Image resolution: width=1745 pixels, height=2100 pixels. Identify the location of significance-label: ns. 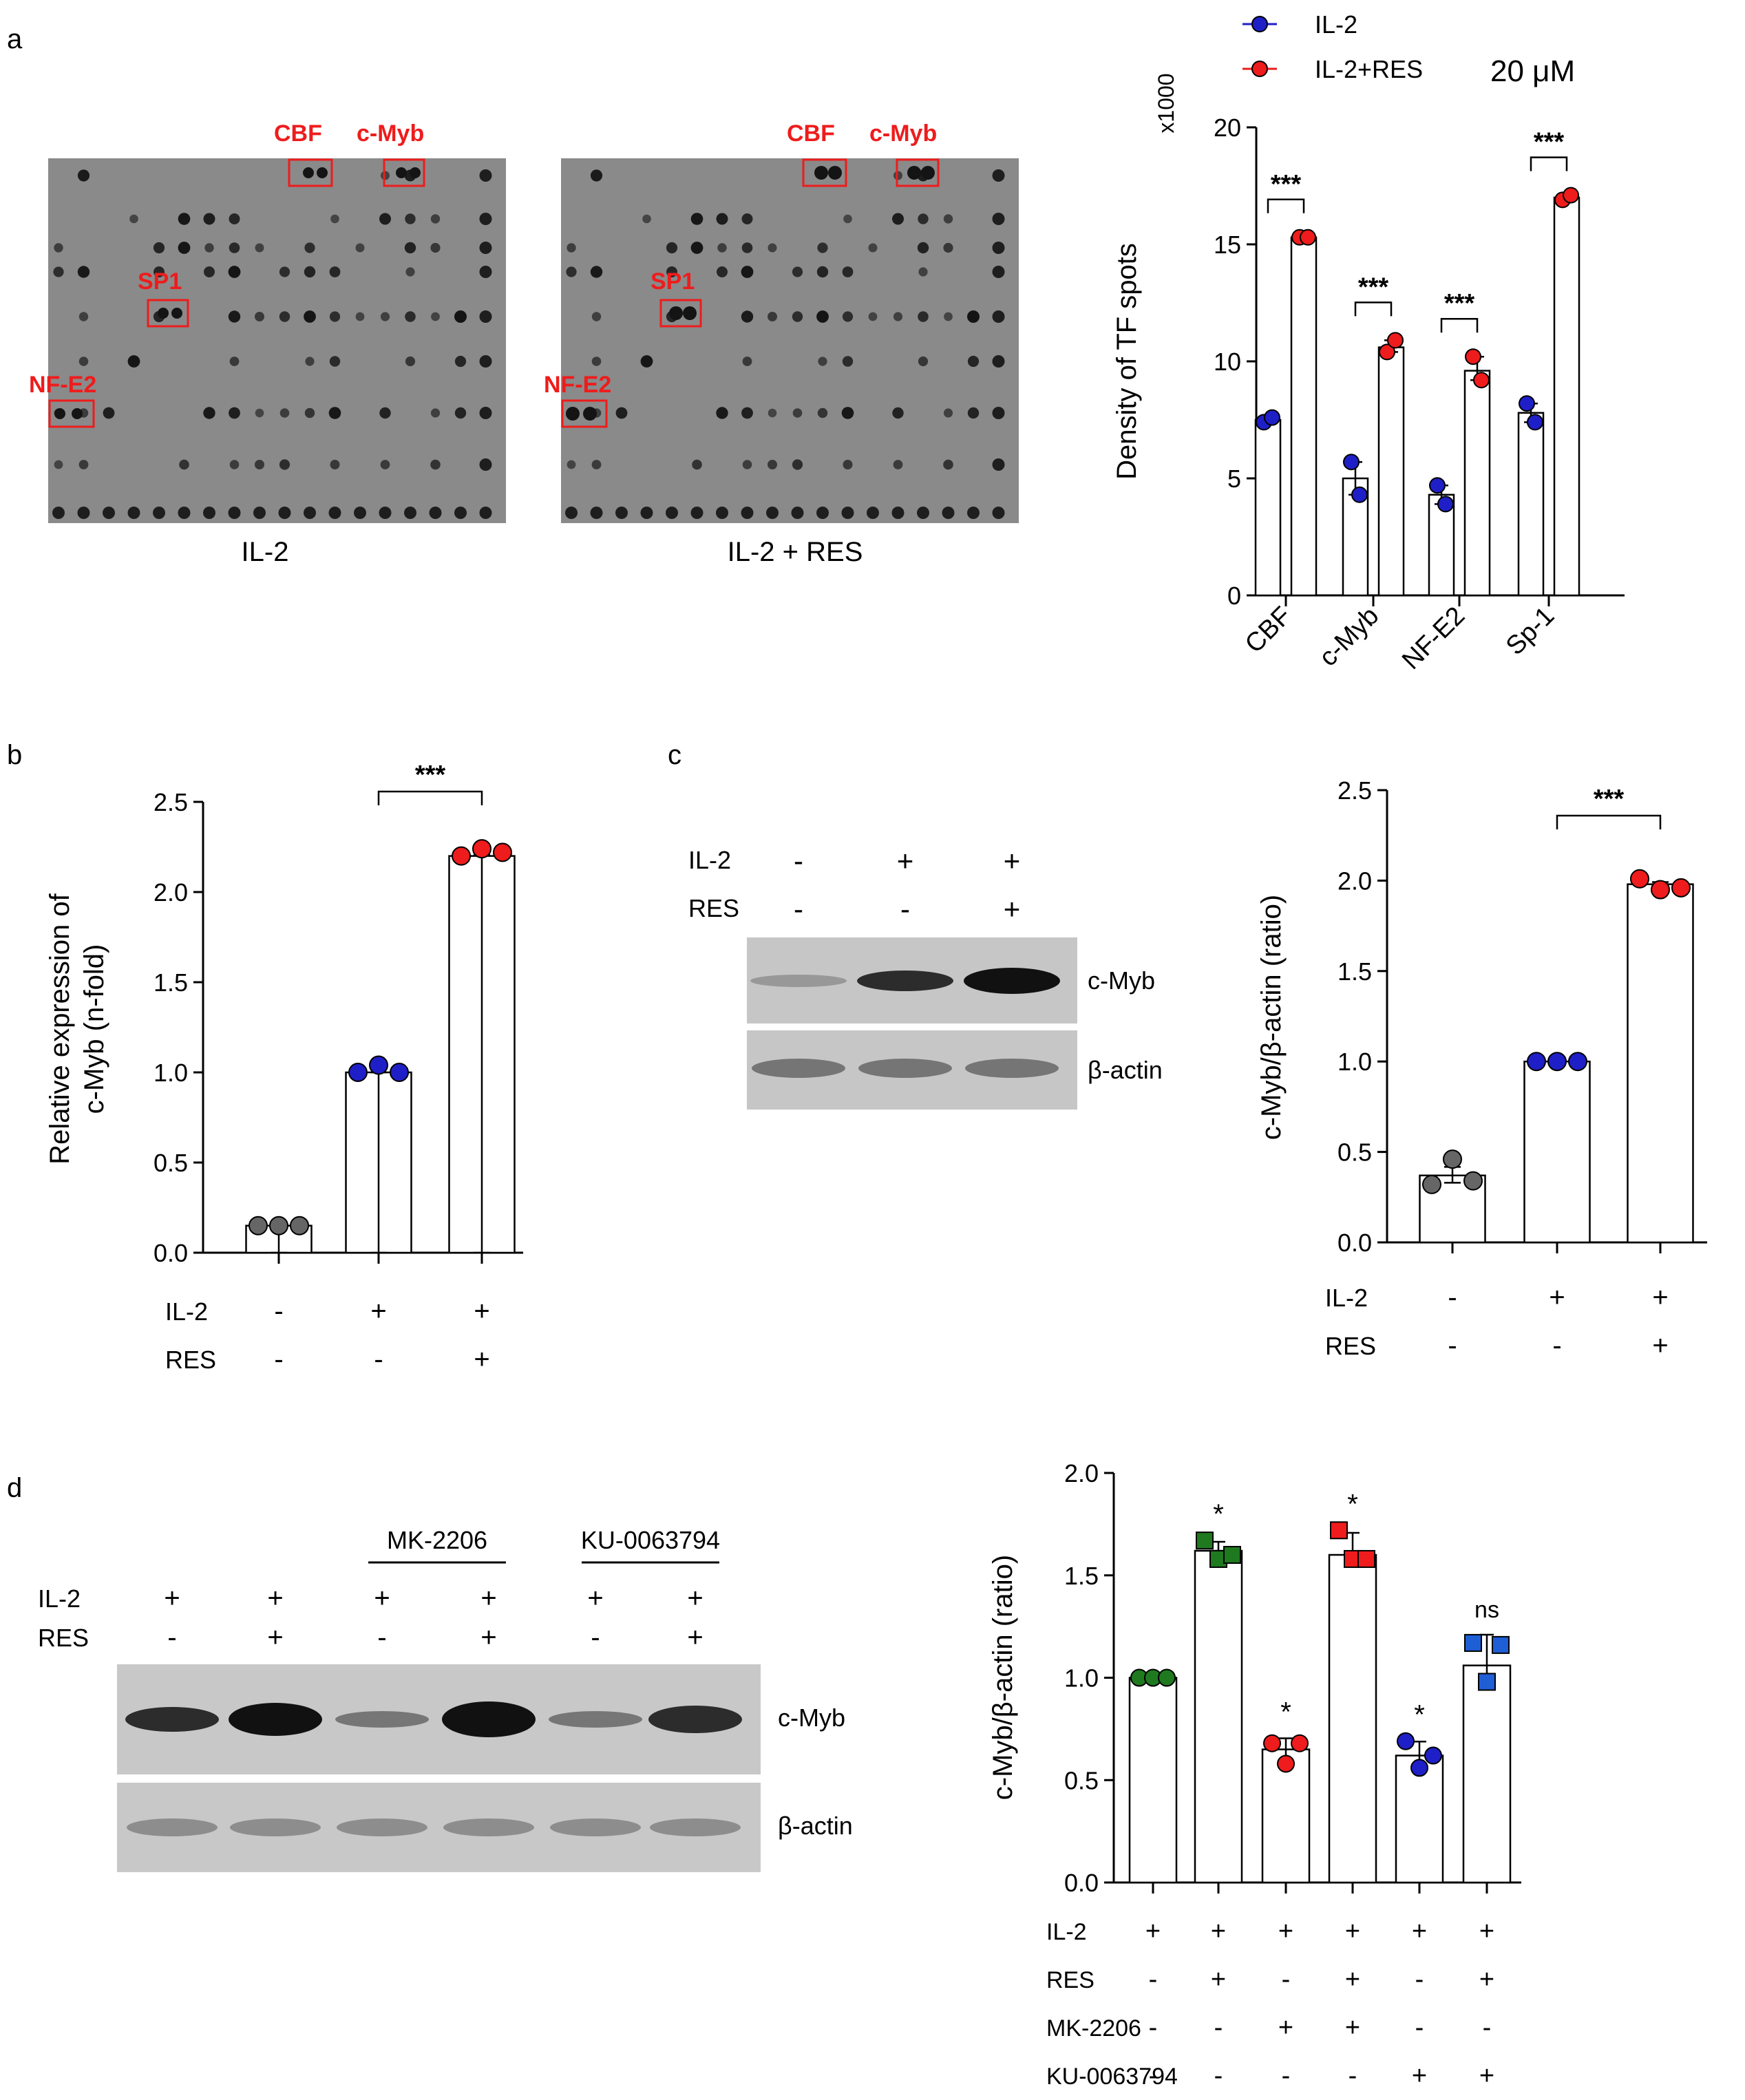
(1486, 1610).